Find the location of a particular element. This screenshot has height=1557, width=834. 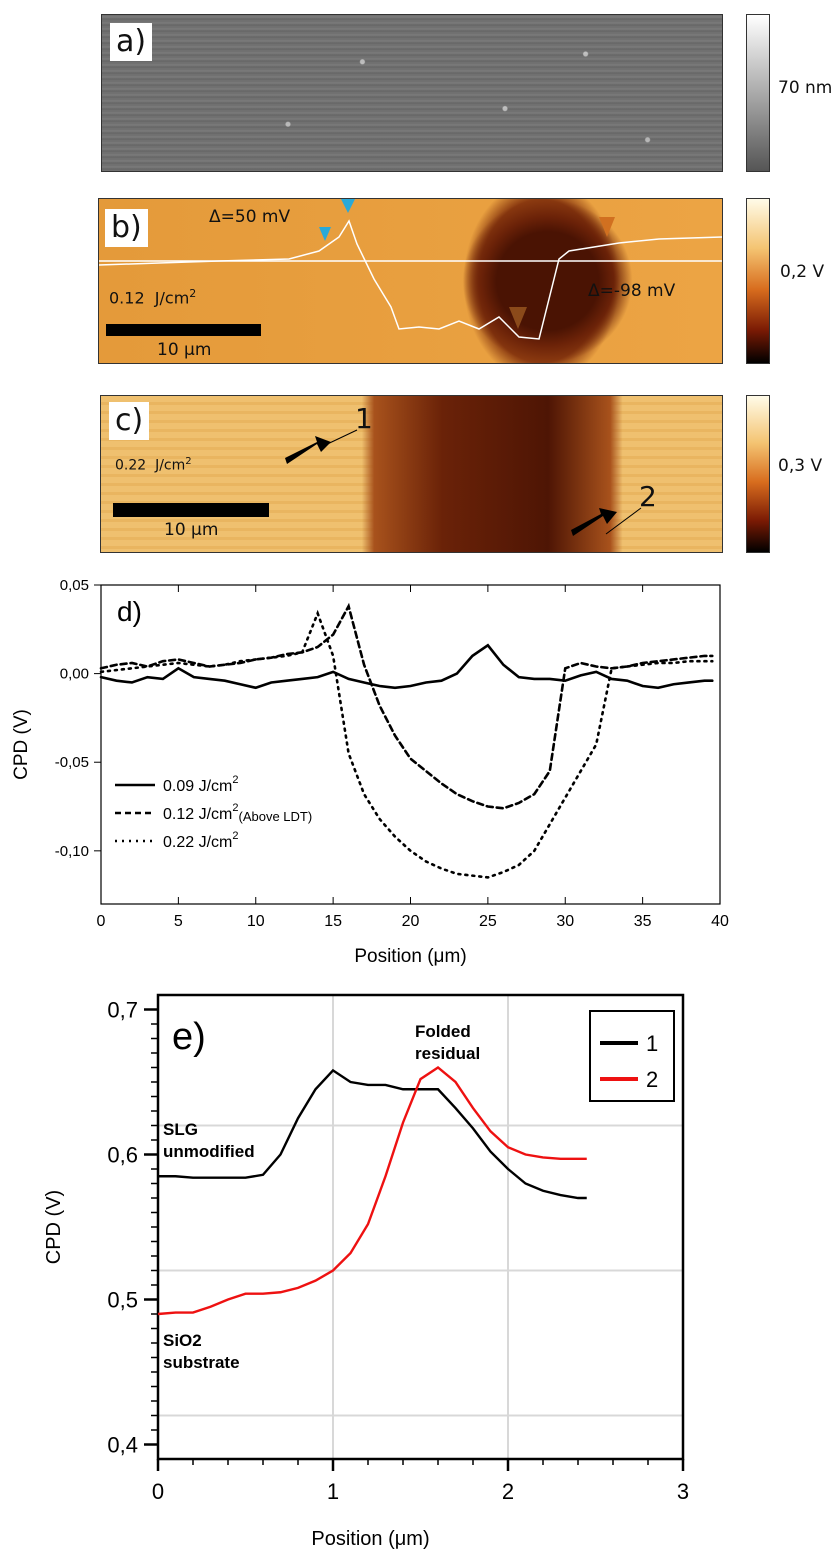

legend-label-e-2: 2 is located at coordinates (652, 1079).